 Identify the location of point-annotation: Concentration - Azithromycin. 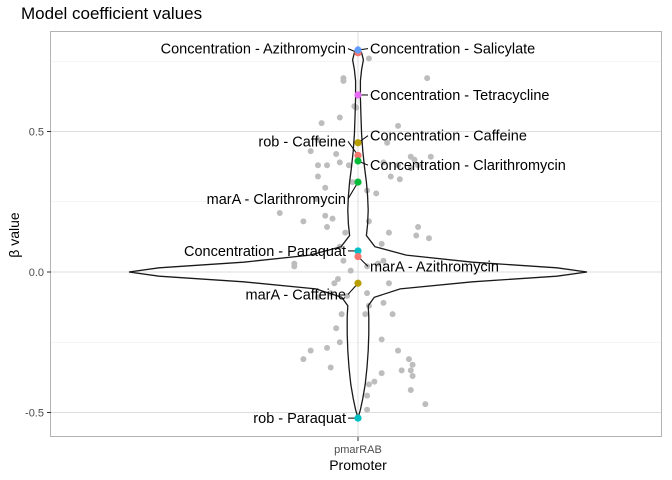
(253, 50).